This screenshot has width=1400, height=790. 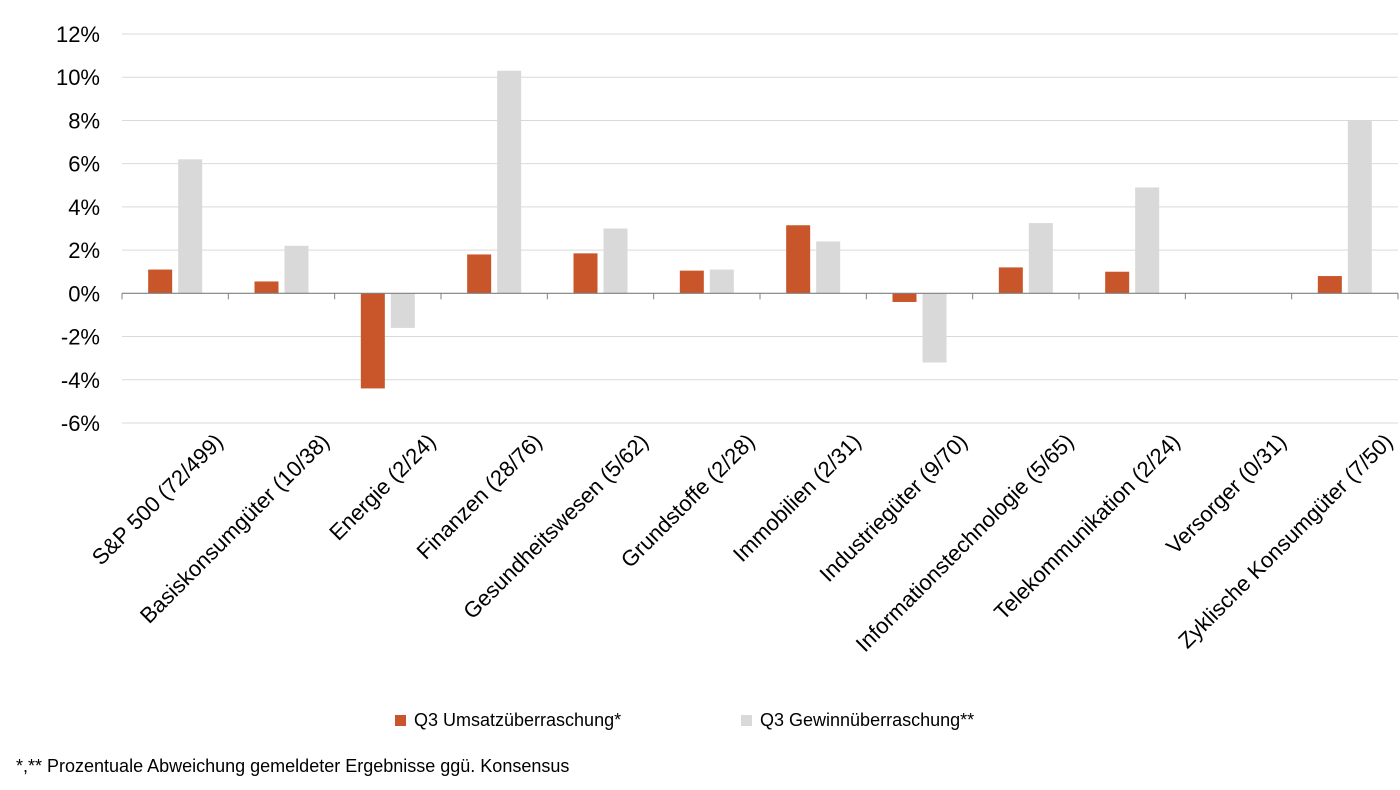 What do you see at coordinates (760, 296) in the screenshot?
I see `x-axis` at bounding box center [760, 296].